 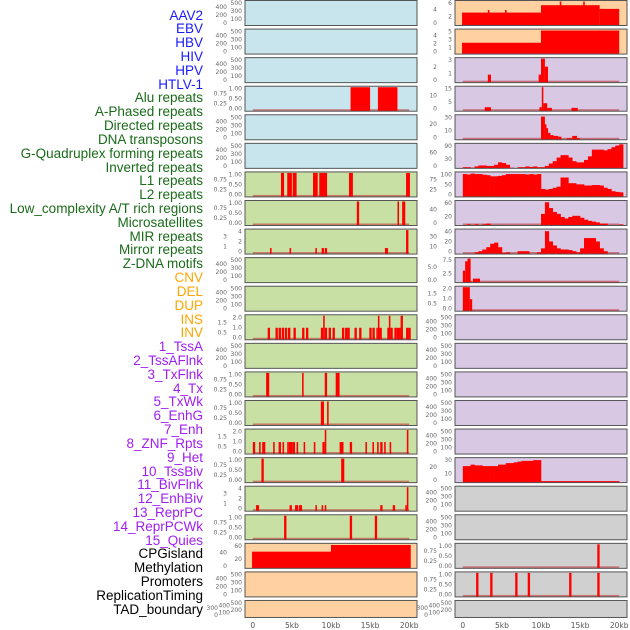 I want to click on track-label: INS, so click(x=191, y=319).